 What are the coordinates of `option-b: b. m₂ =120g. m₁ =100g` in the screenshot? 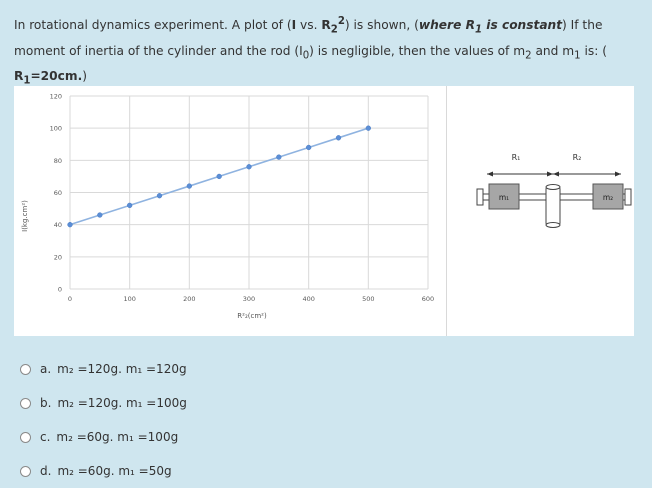 It's located at (103, 403).